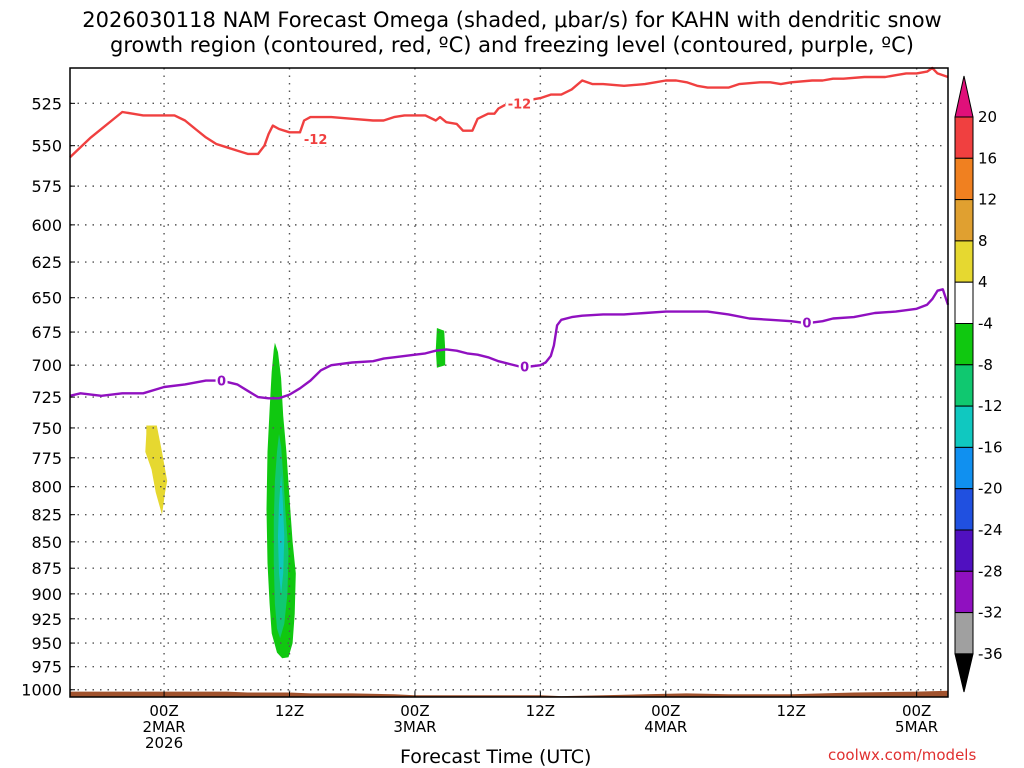 This screenshot has height=768, width=1024. I want to click on colorbar-label-9: -16, so click(990, 447).